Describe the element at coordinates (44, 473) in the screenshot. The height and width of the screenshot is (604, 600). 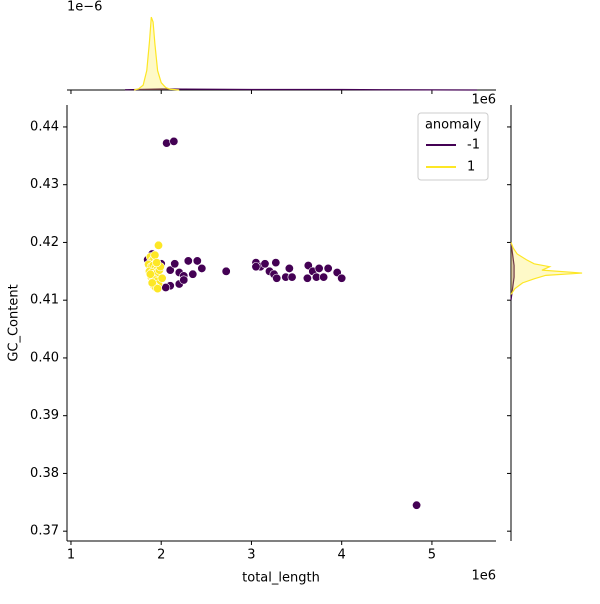
I see `y-tick-label: 0.38` at that location.